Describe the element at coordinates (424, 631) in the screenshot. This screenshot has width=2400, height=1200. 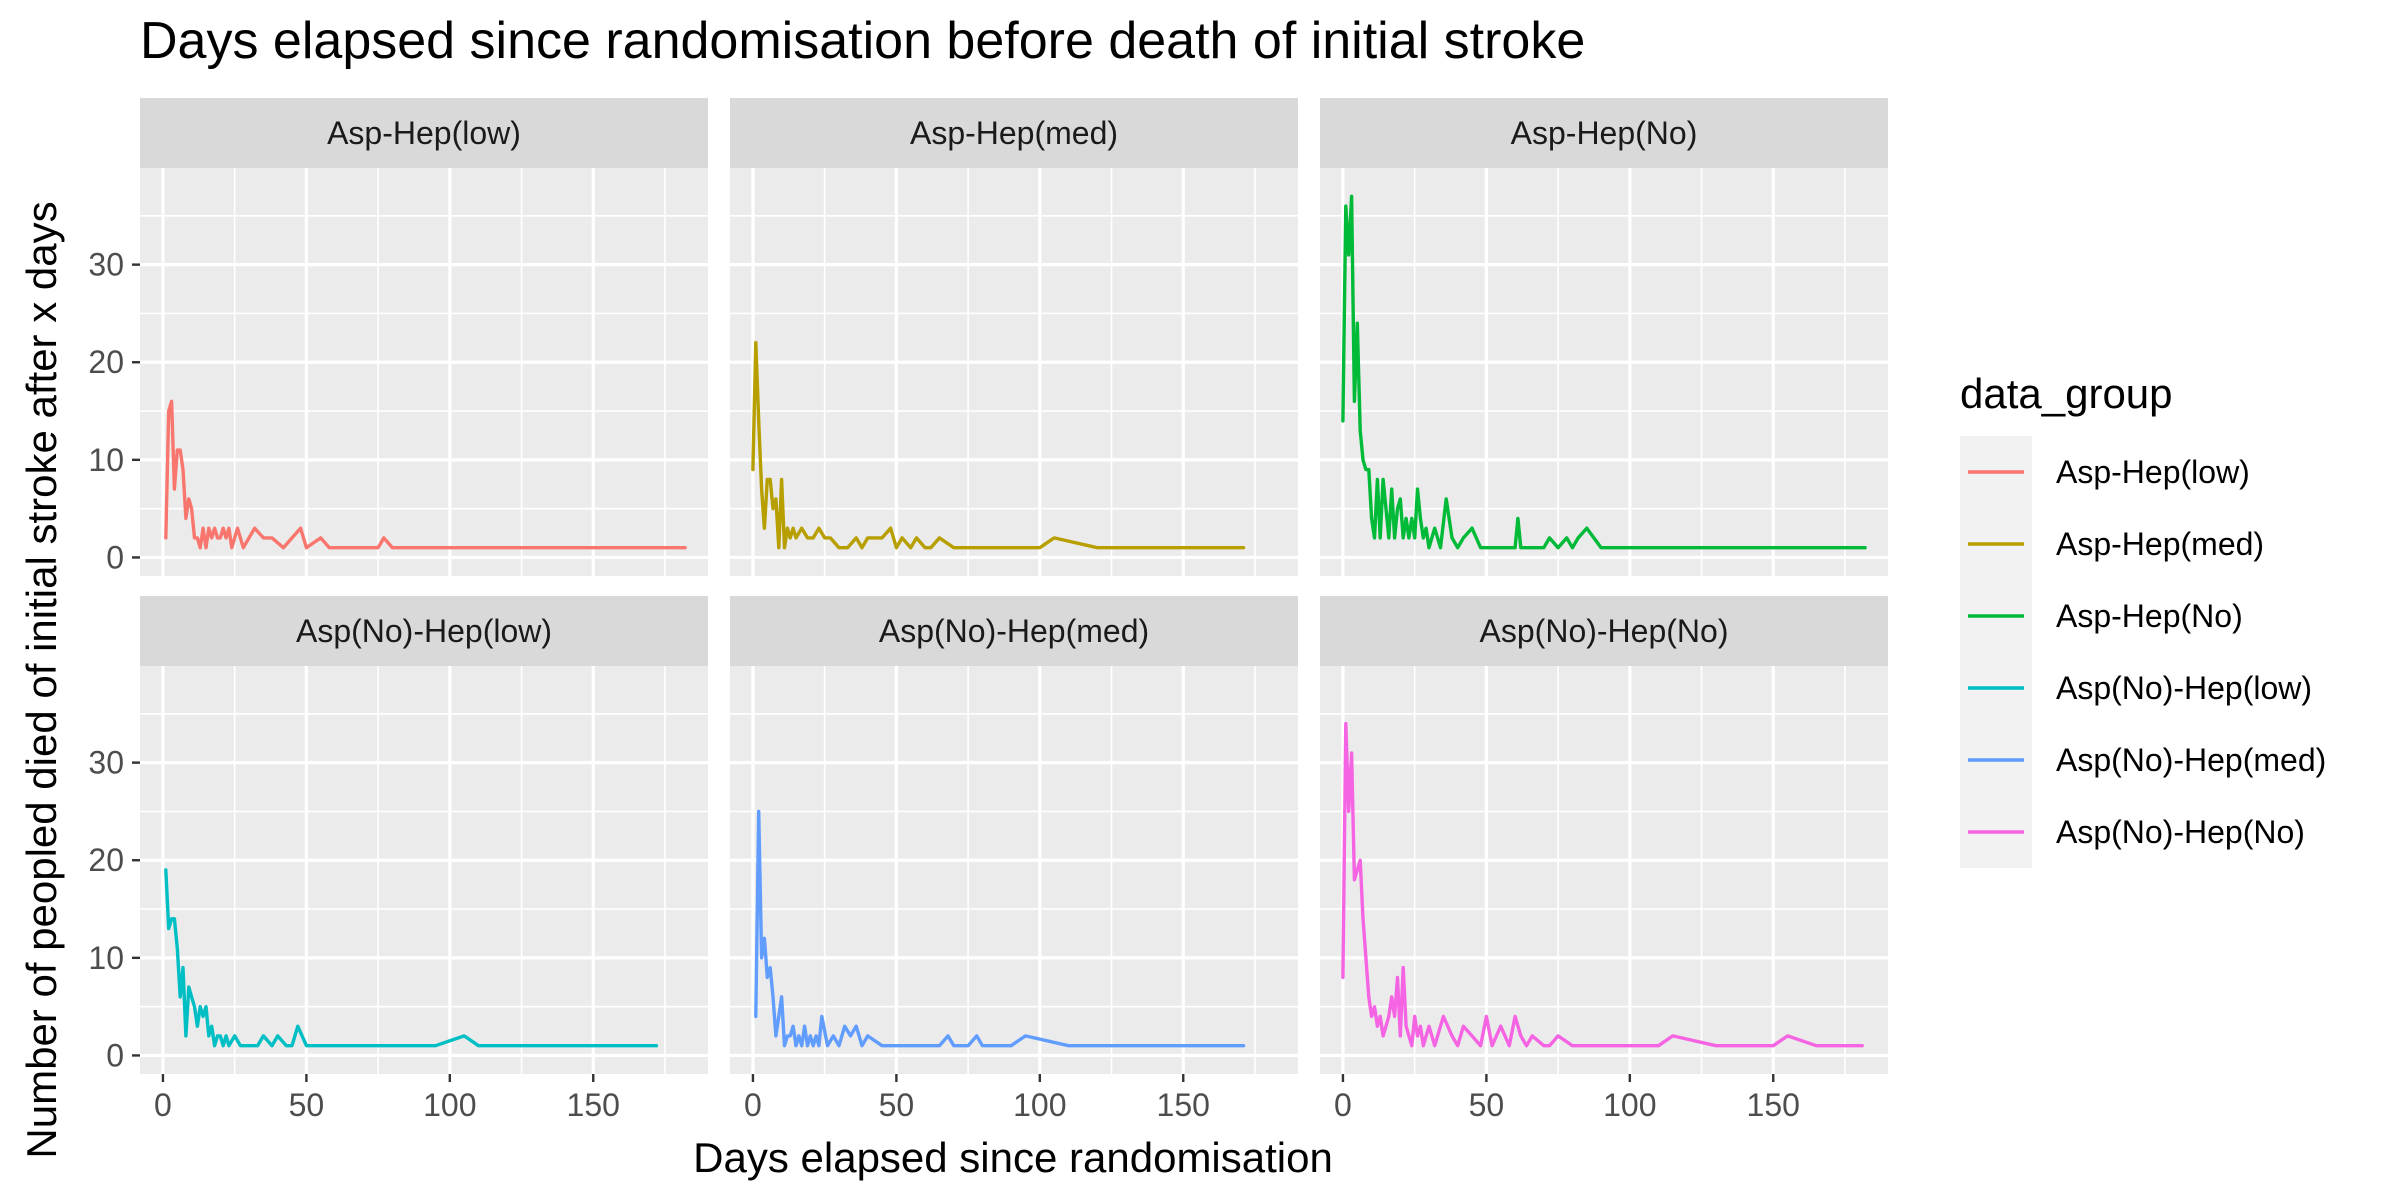
I see `facet-strip-label: Asp(No)-Hep(low)` at that location.